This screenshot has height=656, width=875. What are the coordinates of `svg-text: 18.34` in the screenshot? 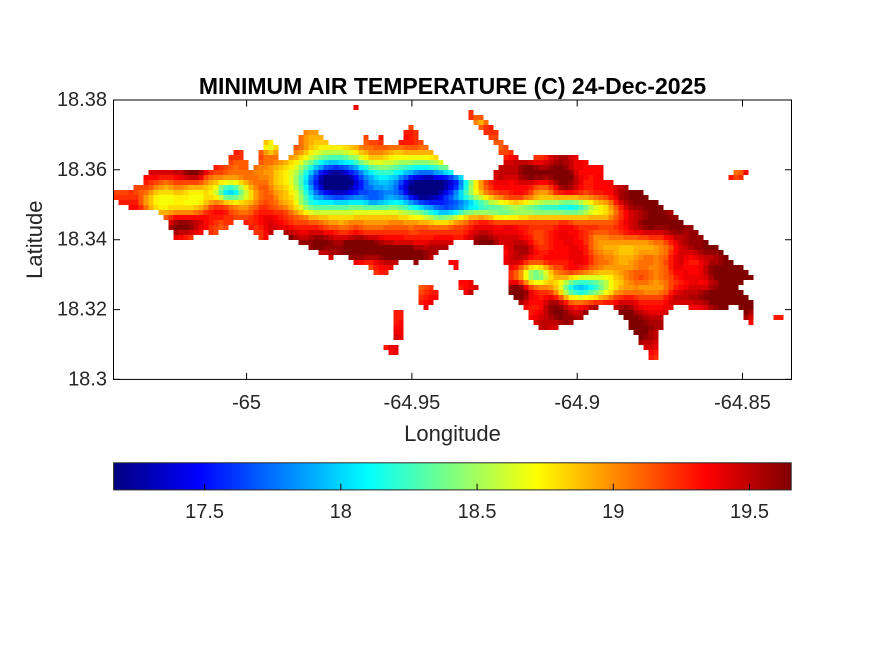 It's located at (82, 240).